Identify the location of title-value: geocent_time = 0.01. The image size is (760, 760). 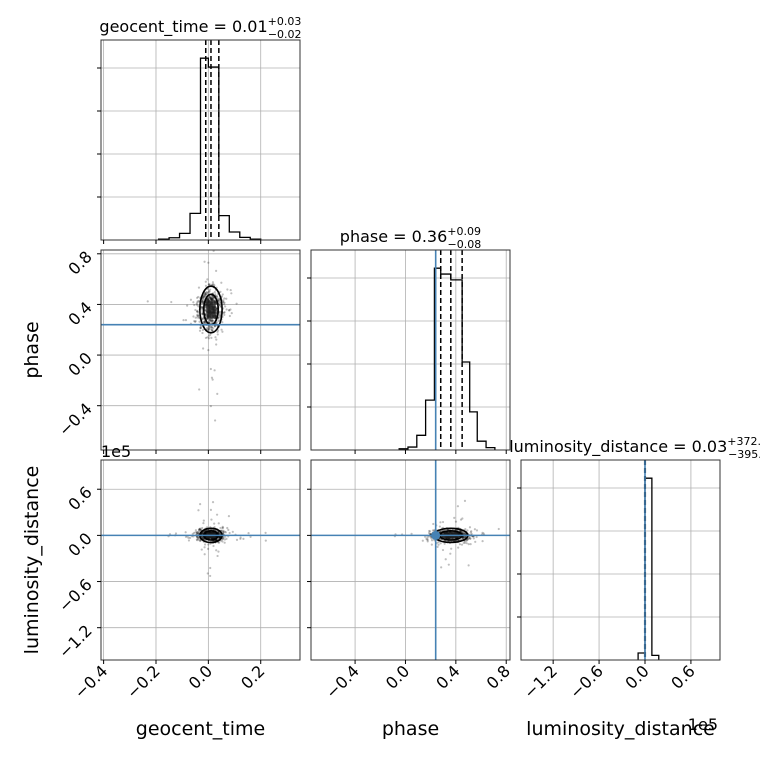
(183, 27).